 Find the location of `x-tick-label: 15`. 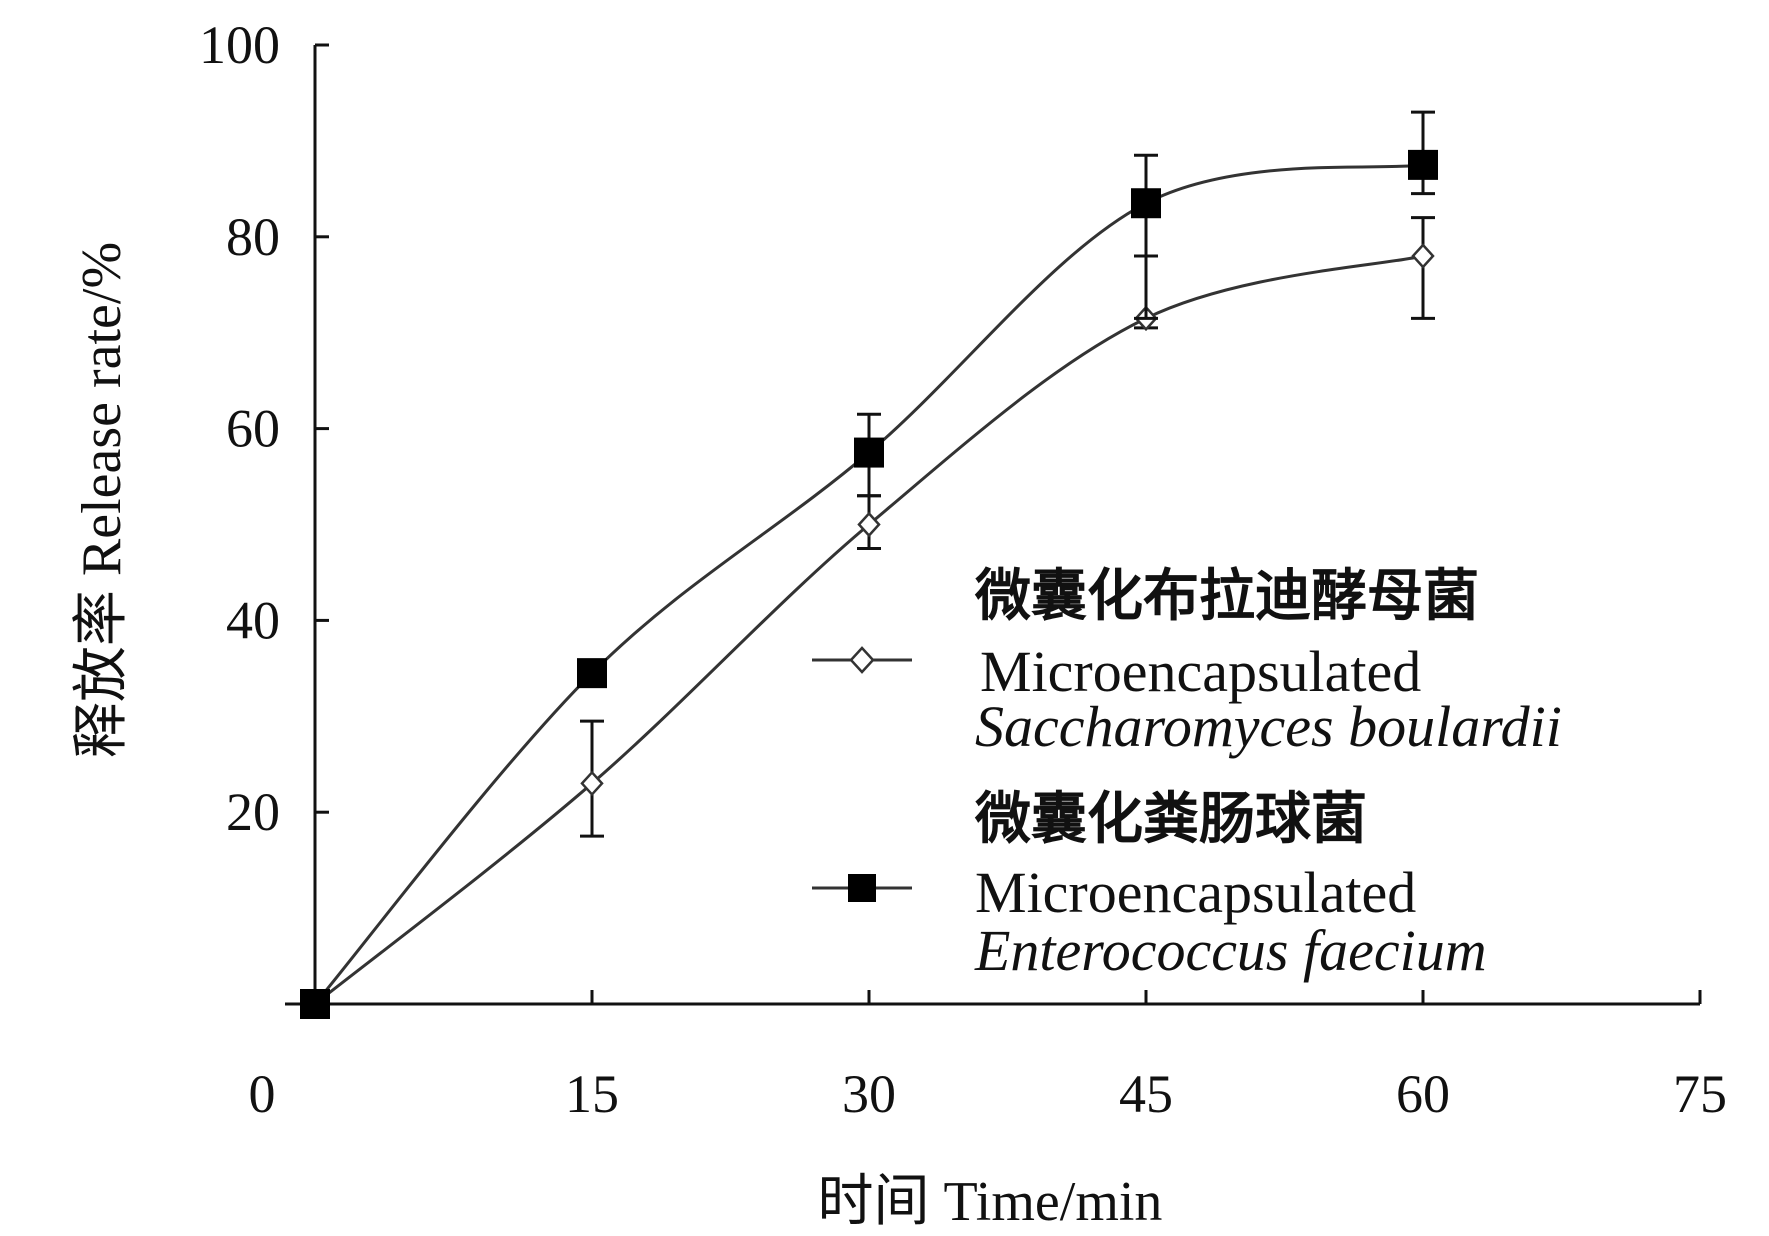

x-tick-label: 15 is located at coordinates (592, 1094).